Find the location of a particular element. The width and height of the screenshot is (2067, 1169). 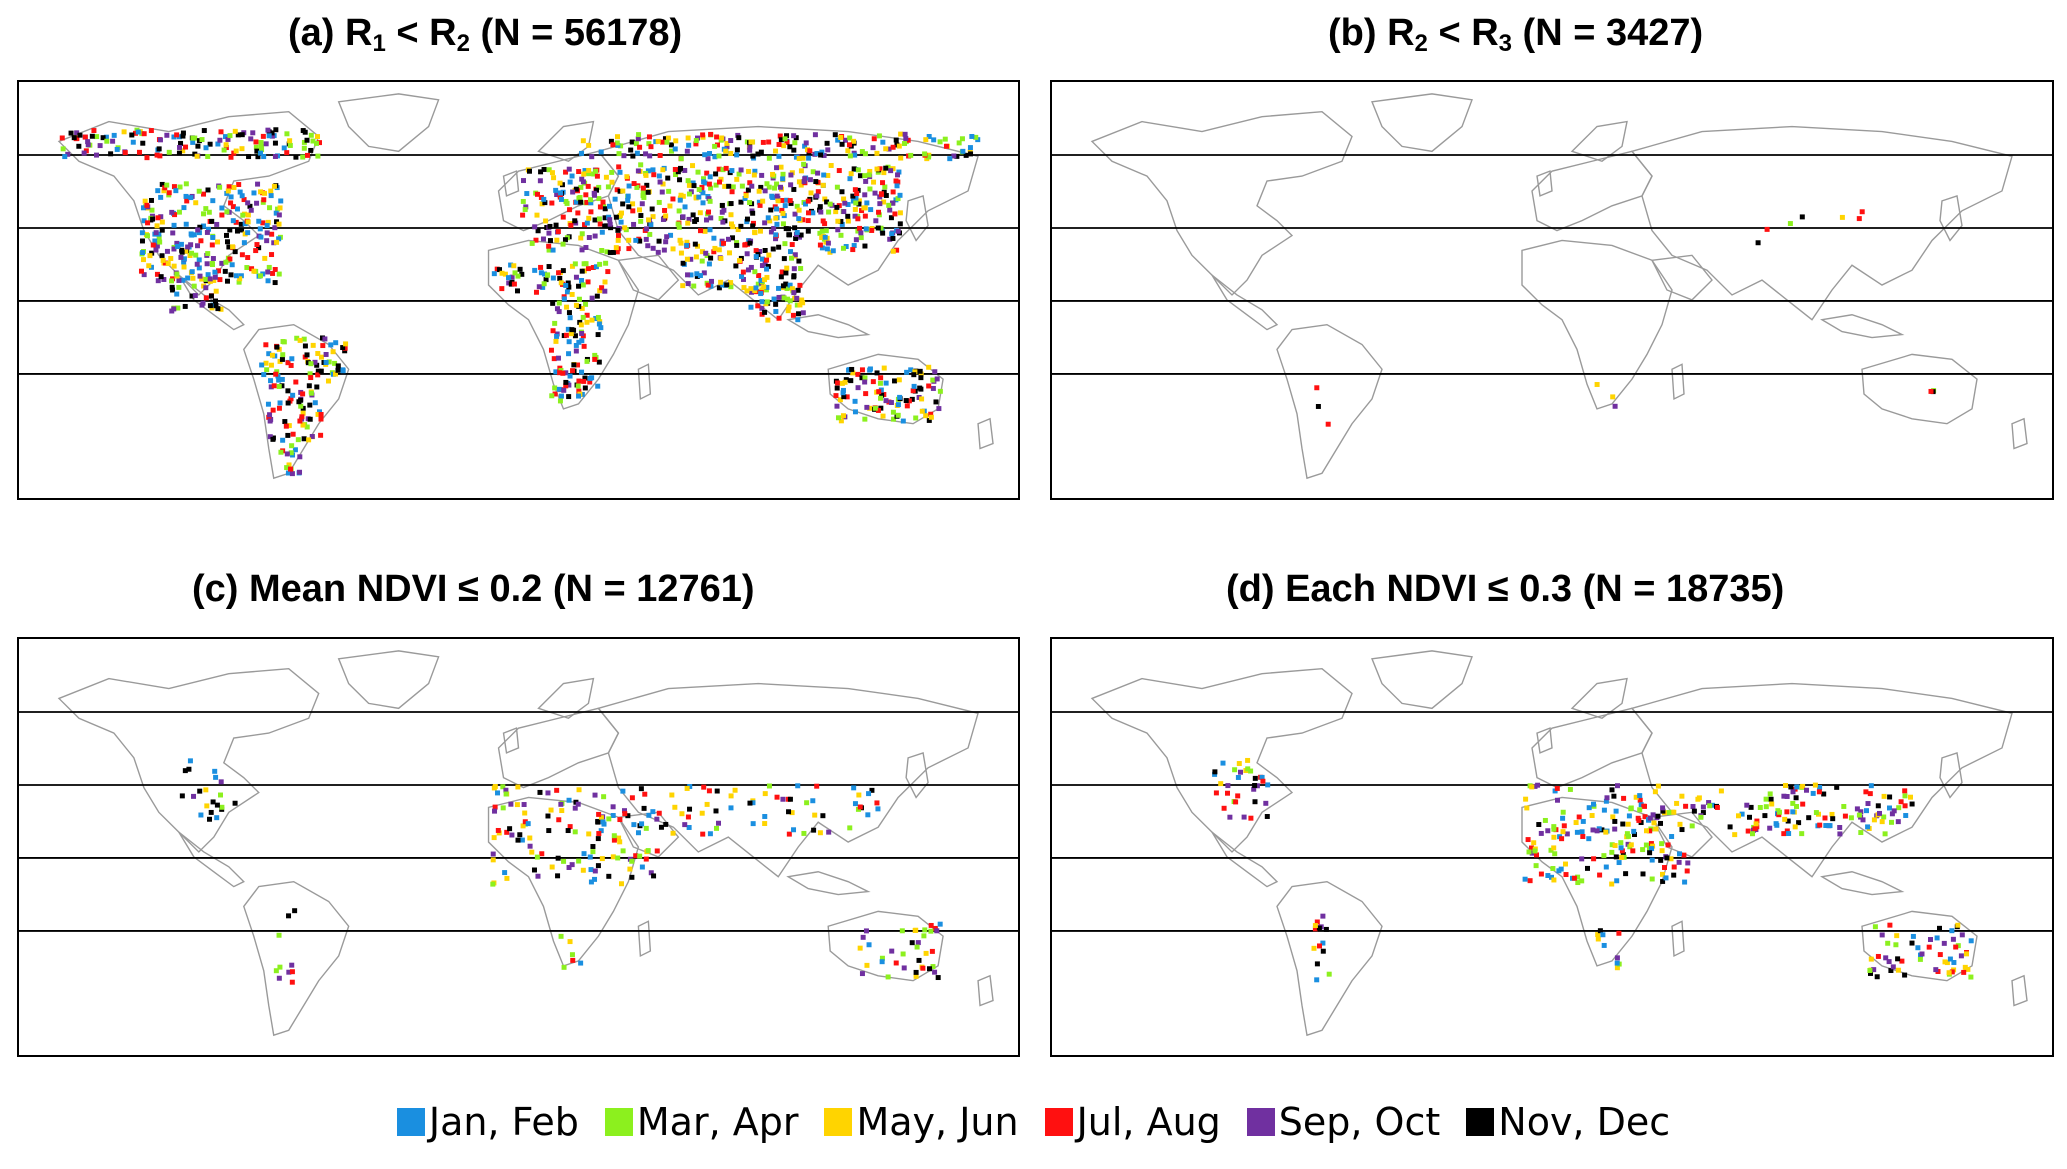

legend-item: Sep, Oct is located at coordinates (1343, 1122).